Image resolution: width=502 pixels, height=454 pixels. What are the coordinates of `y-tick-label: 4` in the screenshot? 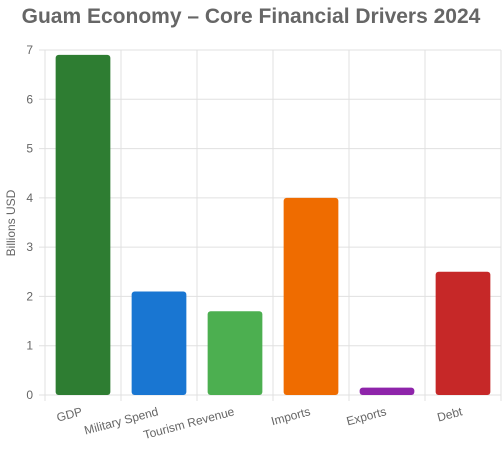 It's located at (29, 198).